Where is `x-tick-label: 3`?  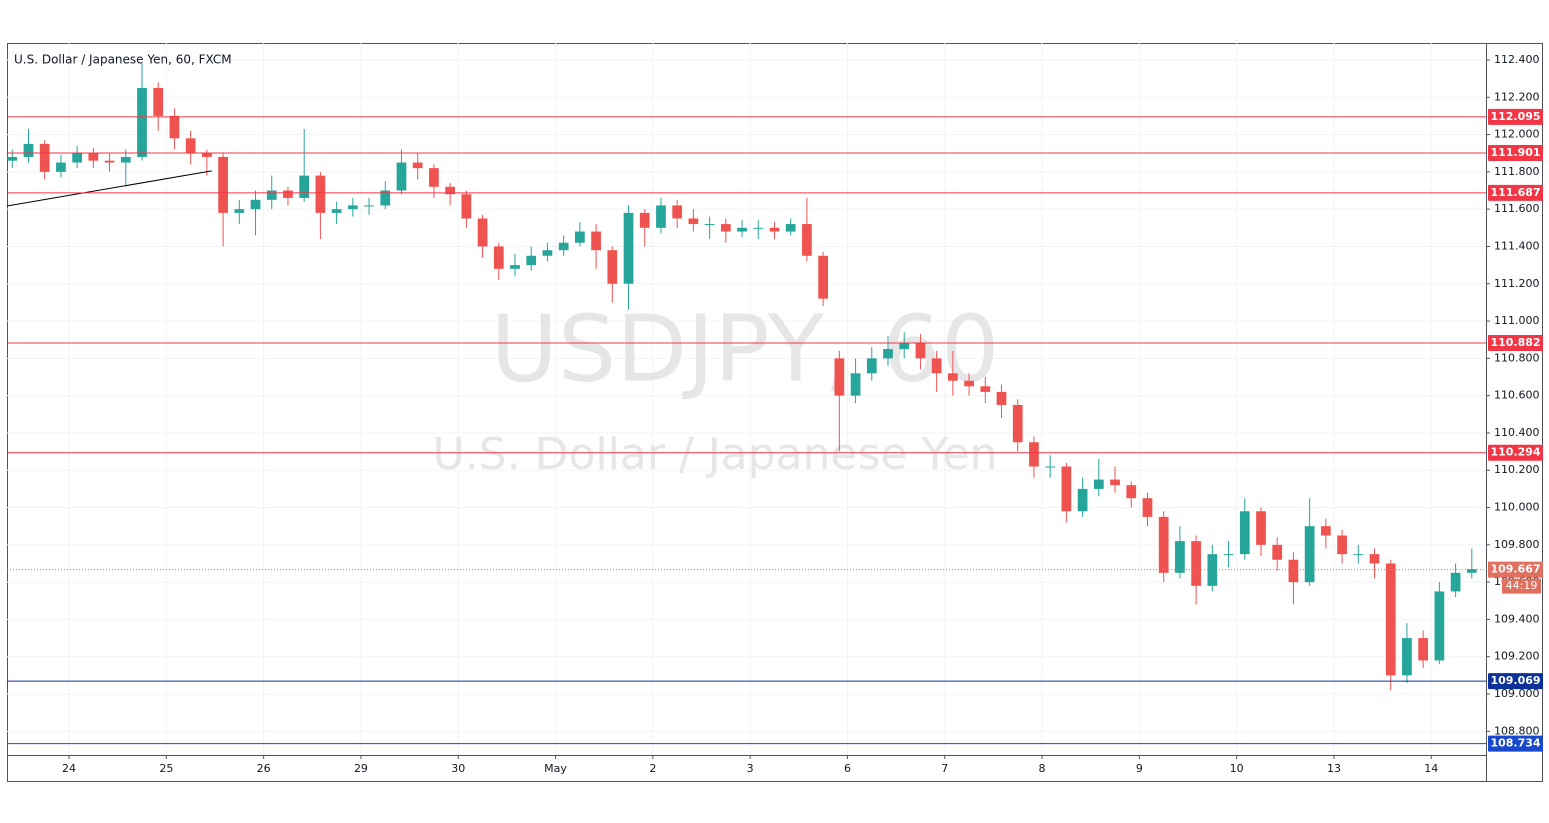
x-tick-label: 3 is located at coordinates (750, 768).